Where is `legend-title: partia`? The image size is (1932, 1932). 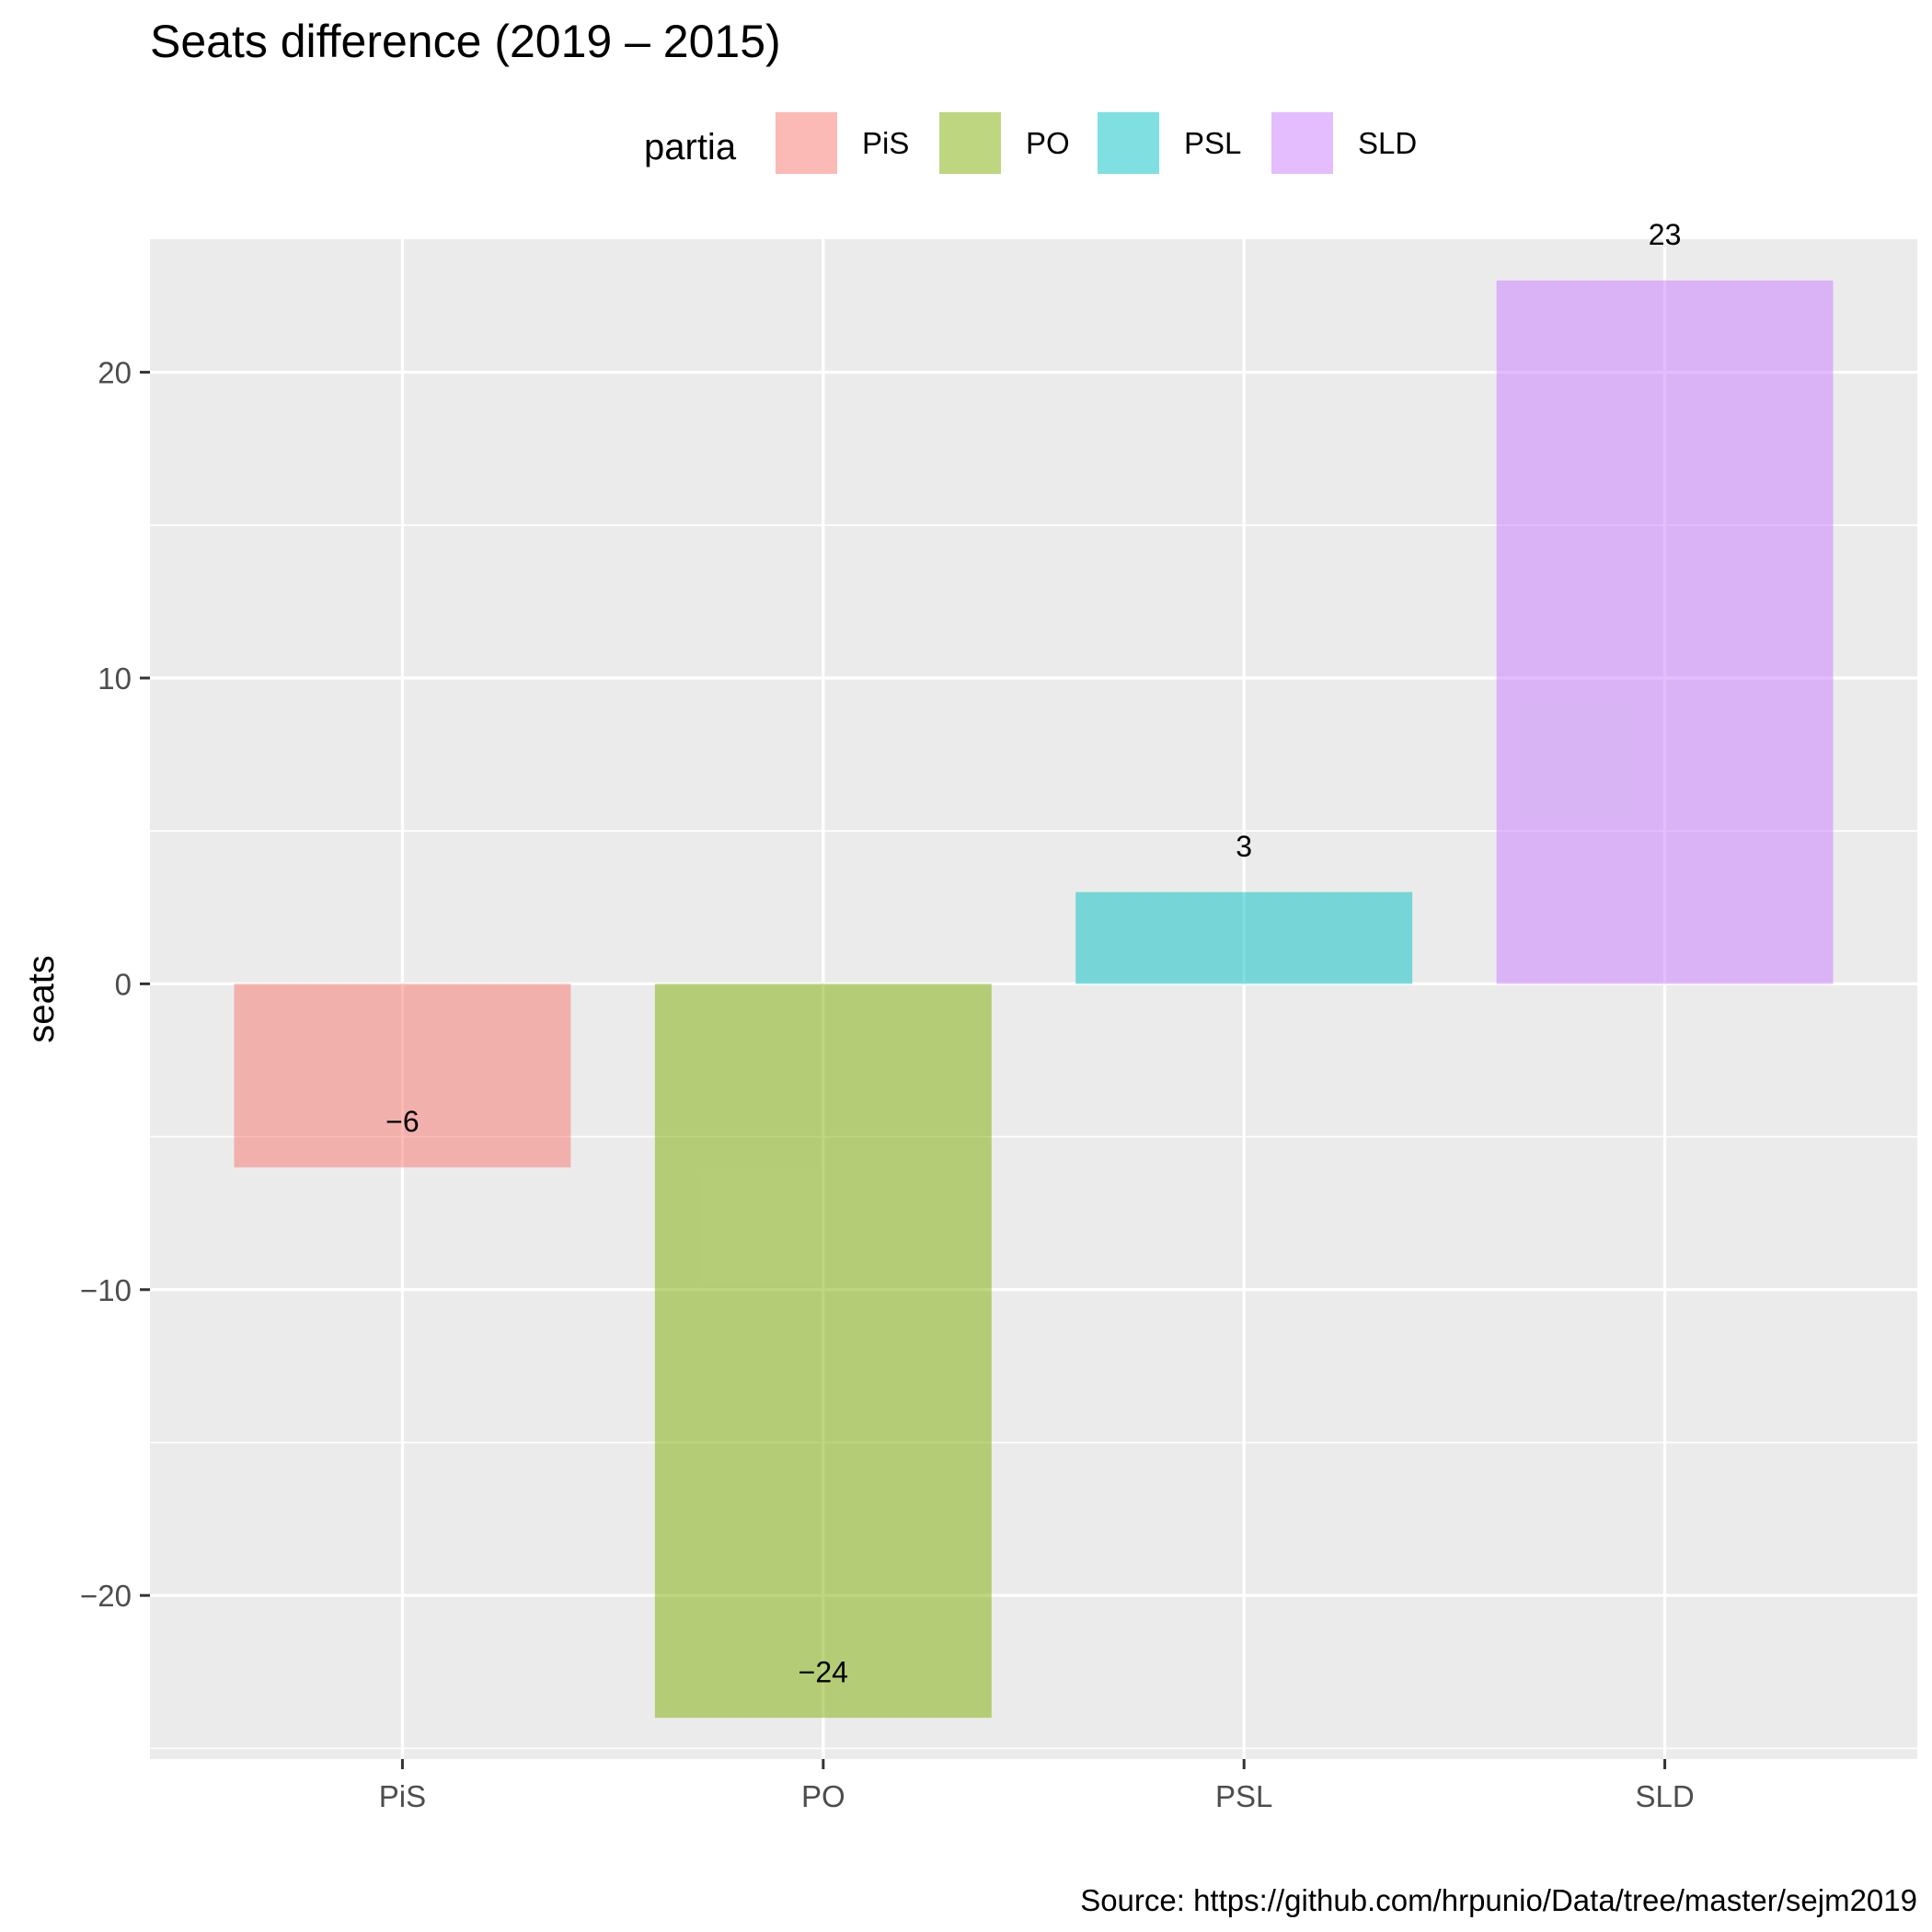 legend-title: partia is located at coordinates (690, 147).